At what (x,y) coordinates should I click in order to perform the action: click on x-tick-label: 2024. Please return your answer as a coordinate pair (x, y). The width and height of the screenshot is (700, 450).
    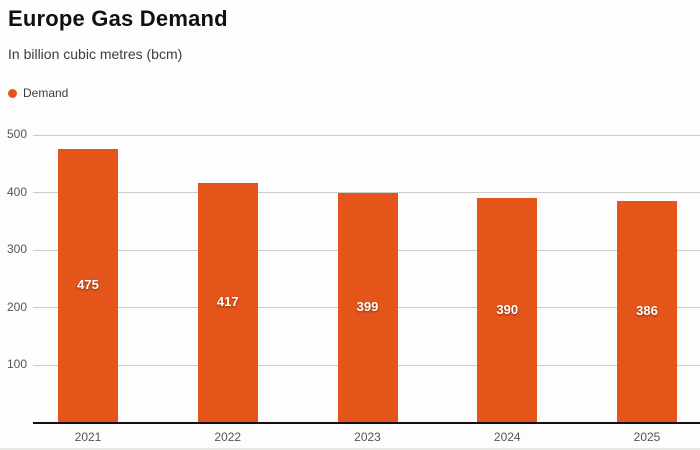
    Looking at the image, I should click on (507, 437).